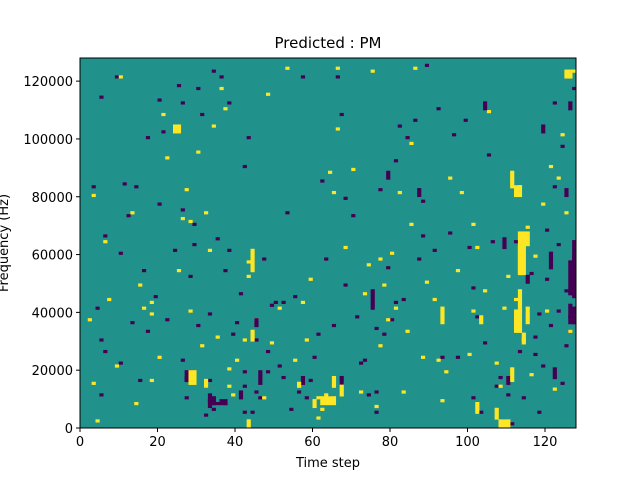 This screenshot has height=480, width=640. What do you see at coordinates (6, 243) in the screenshot?
I see `y-axis-label: Frequency (Hz)` at bounding box center [6, 243].